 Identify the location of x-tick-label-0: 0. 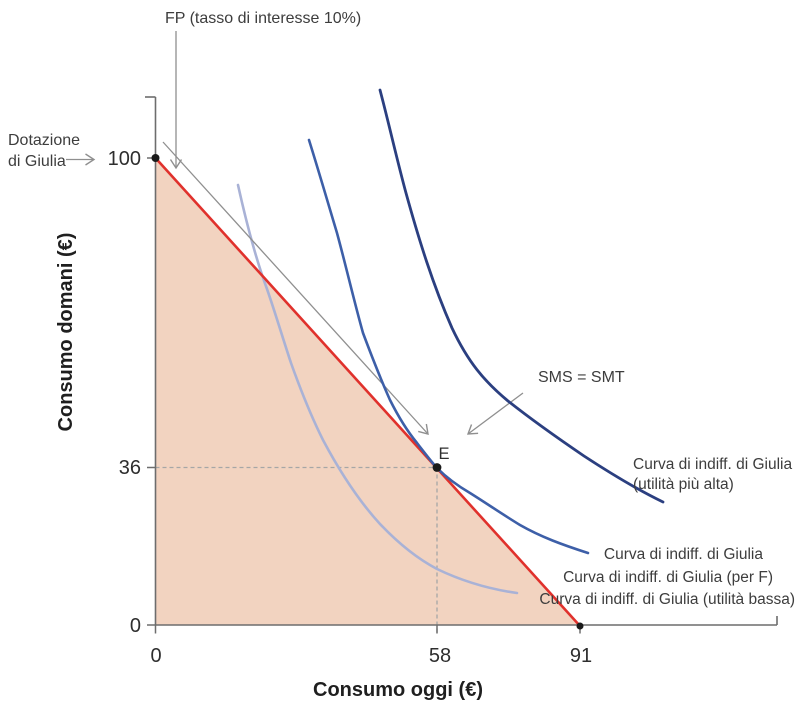
(155, 656).